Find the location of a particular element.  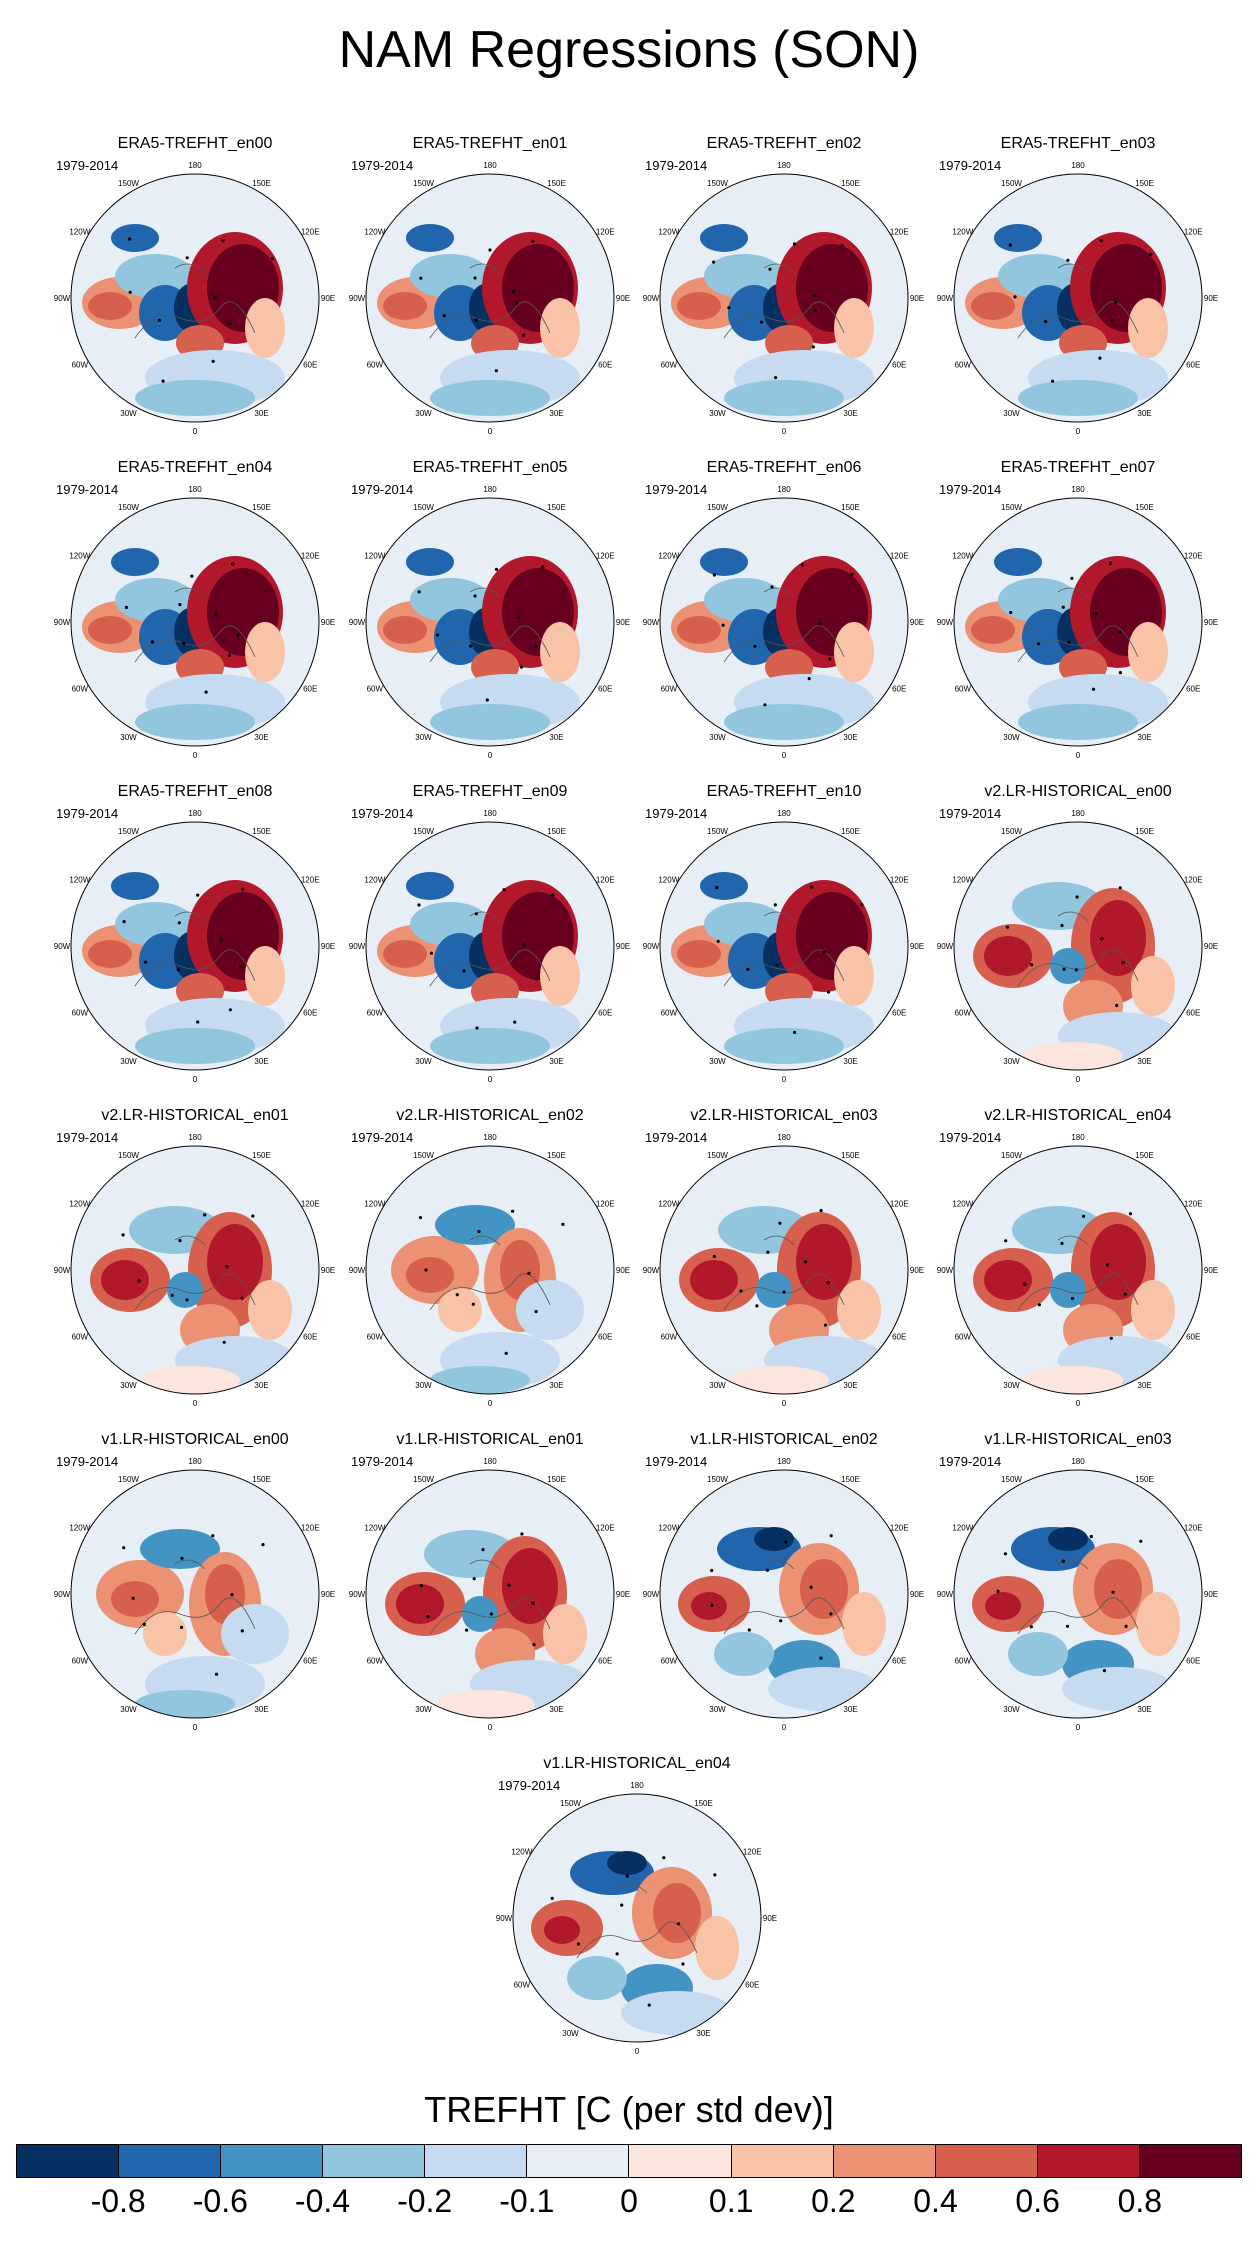

colorbar-tick-label: -0.4 is located at coordinates (322, 2201).